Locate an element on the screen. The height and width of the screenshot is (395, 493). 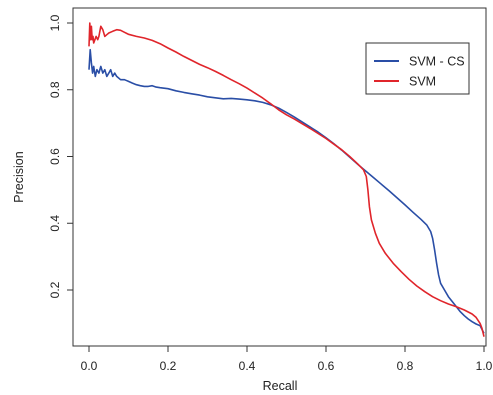
legend-box is located at coordinates (417, 68).